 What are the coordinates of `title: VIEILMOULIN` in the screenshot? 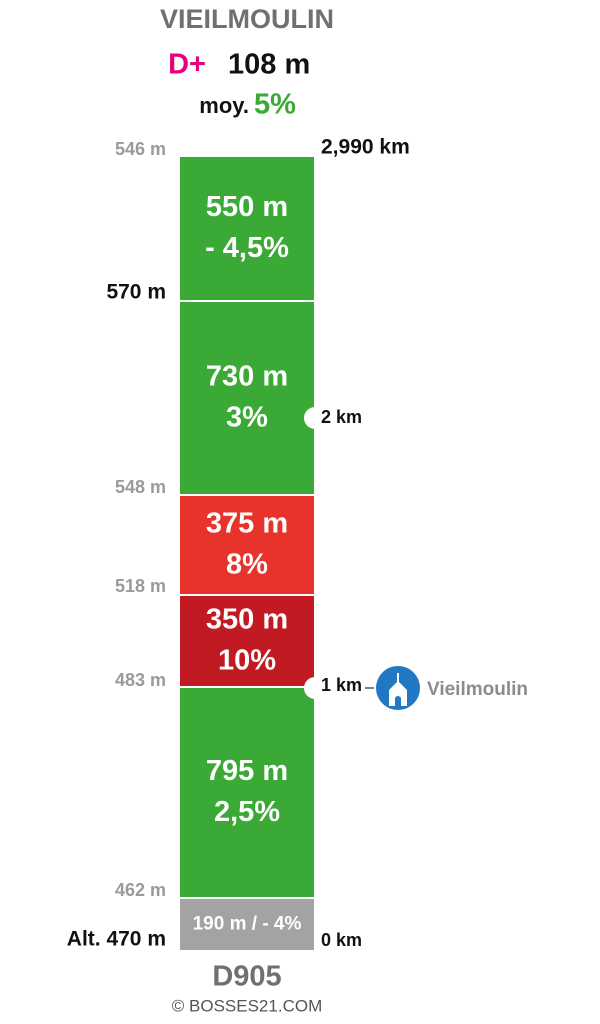 It's located at (247, 19).